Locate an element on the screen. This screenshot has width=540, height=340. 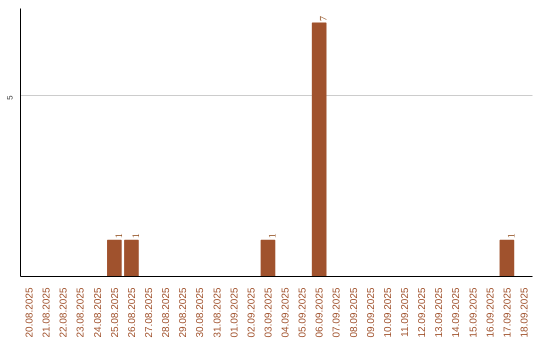
x-tick-label: 12.09.2025 is located at coordinates (422, 312).